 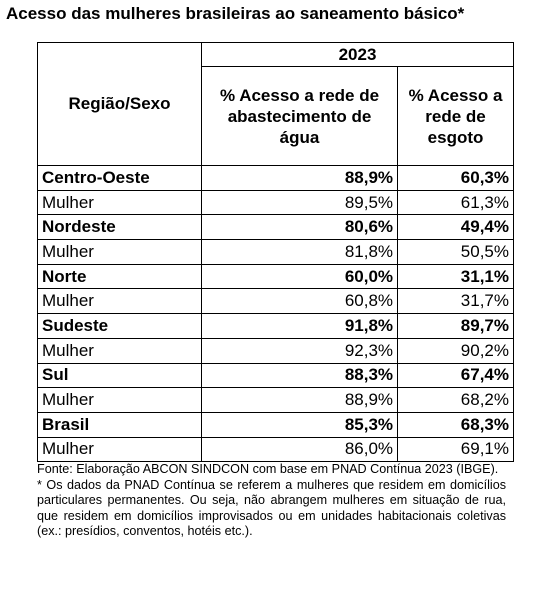 What do you see at coordinates (299, 276) in the screenshot?
I see `value-cell: 60,0%` at bounding box center [299, 276].